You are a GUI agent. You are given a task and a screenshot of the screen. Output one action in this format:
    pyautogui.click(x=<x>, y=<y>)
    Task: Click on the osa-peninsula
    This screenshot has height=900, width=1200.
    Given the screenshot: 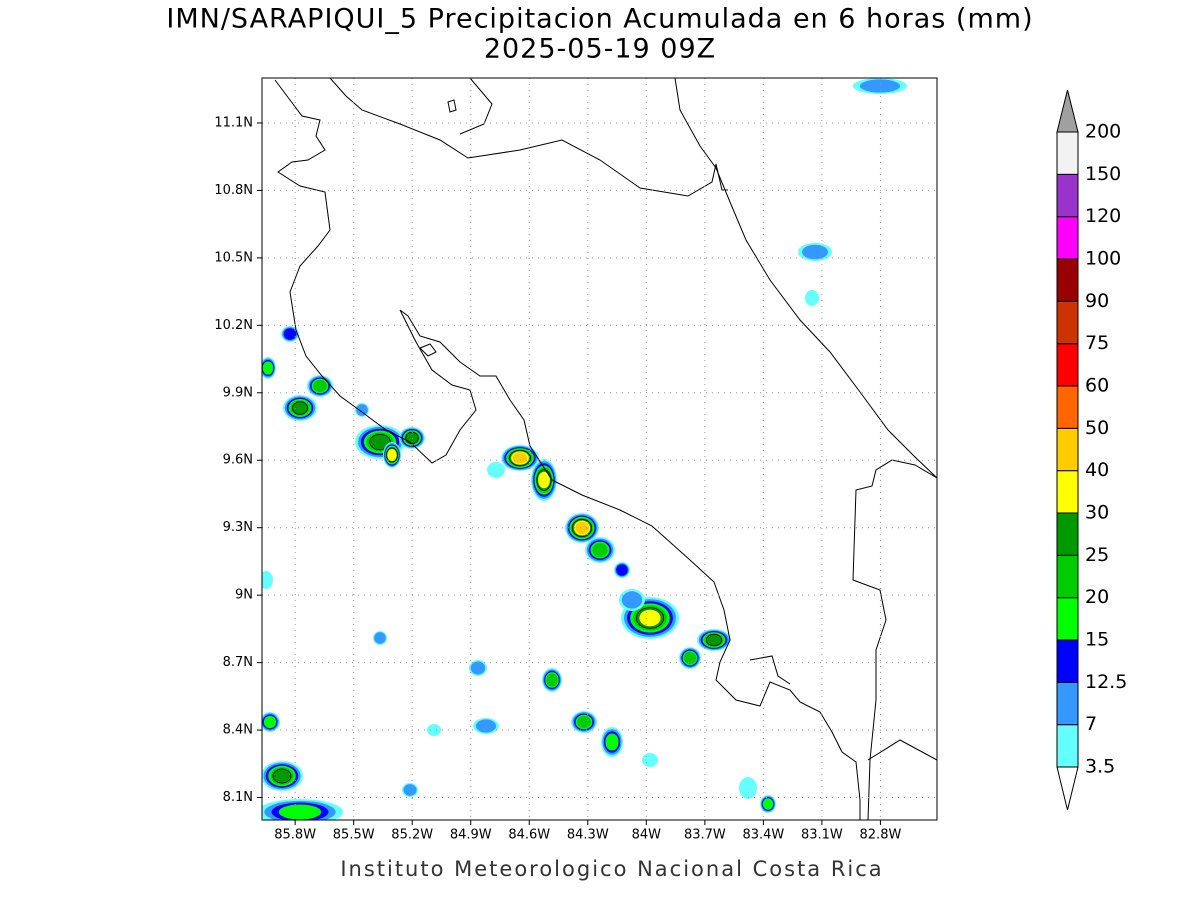 What is the action you would take?
    pyautogui.click(x=770, y=670)
    